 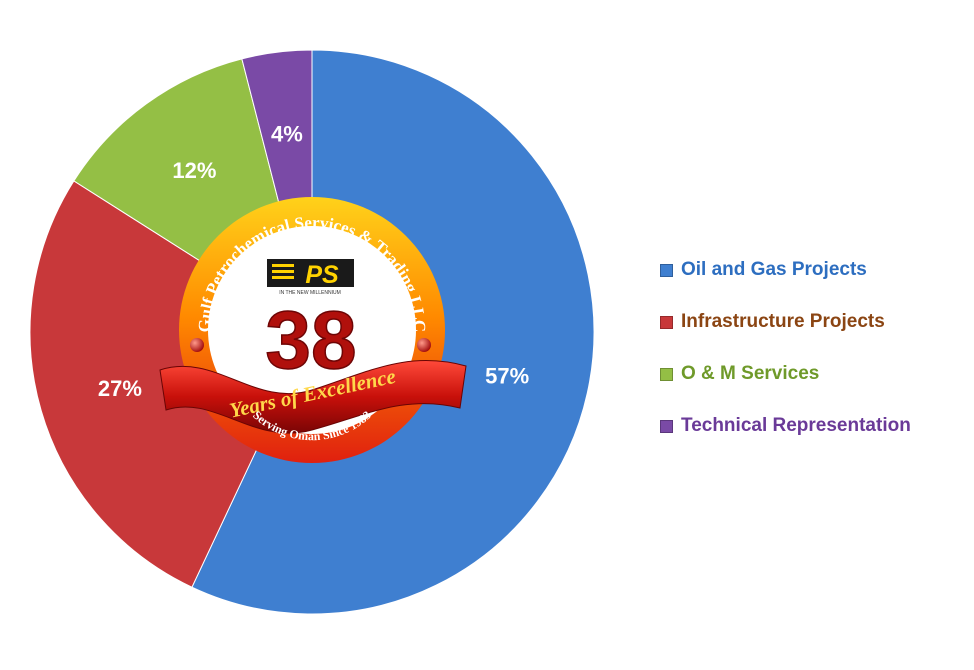 What do you see at coordinates (120, 388) in the screenshot?
I see `data-label-infrastructure: 27%` at bounding box center [120, 388].